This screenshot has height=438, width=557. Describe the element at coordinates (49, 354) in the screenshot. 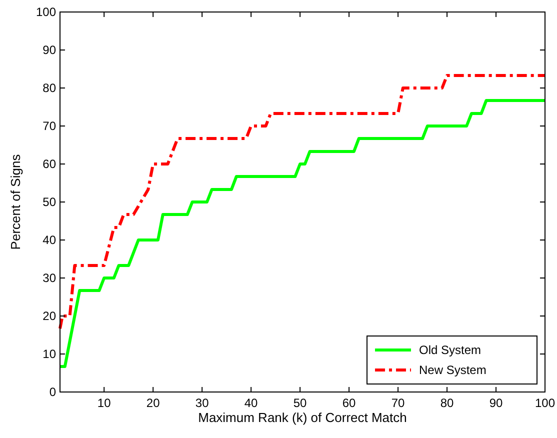

I see `y-tick-label: 10` at that location.